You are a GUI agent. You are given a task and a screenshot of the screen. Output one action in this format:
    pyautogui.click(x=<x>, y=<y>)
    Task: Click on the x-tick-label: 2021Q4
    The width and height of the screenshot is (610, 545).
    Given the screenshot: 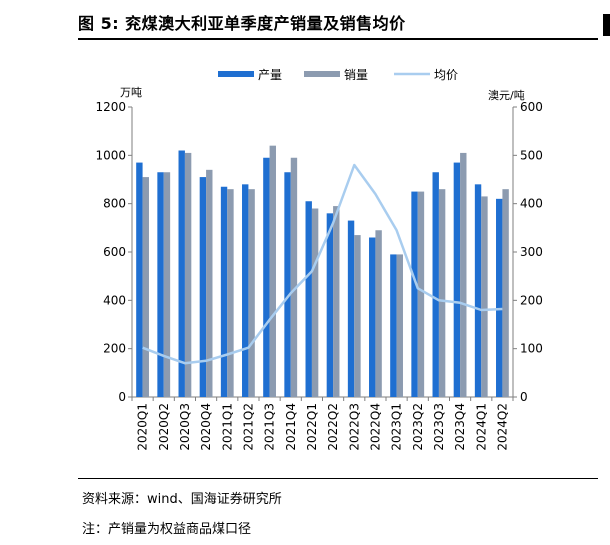 What is the action you would take?
    pyautogui.click(x=291, y=427)
    